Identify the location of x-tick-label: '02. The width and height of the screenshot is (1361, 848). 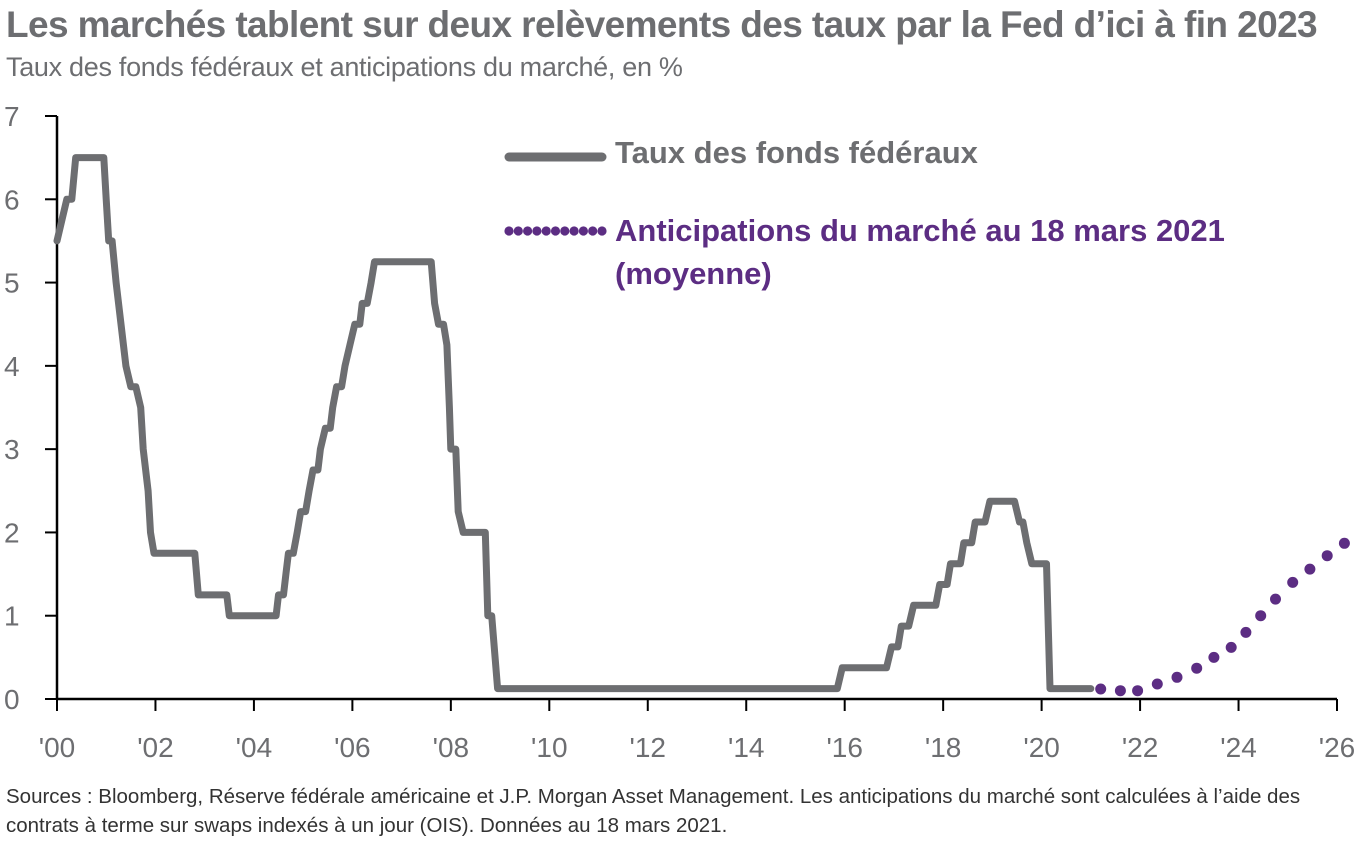
(155, 747).